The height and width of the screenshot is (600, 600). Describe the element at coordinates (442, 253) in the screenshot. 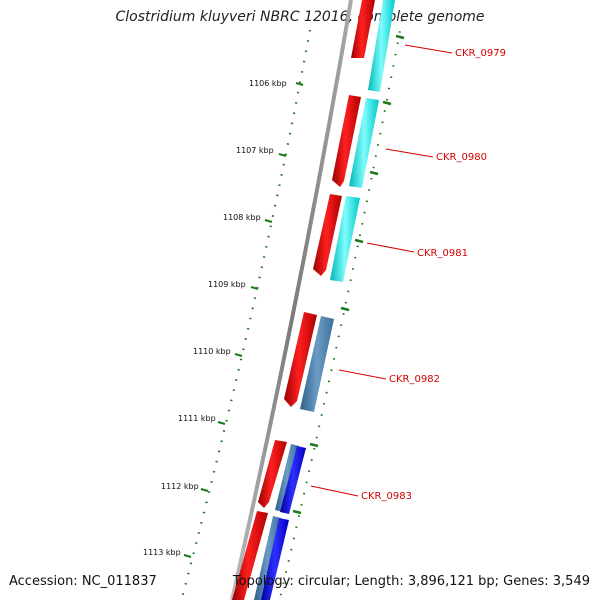

I see `gene-label: CKR_0981` at that location.